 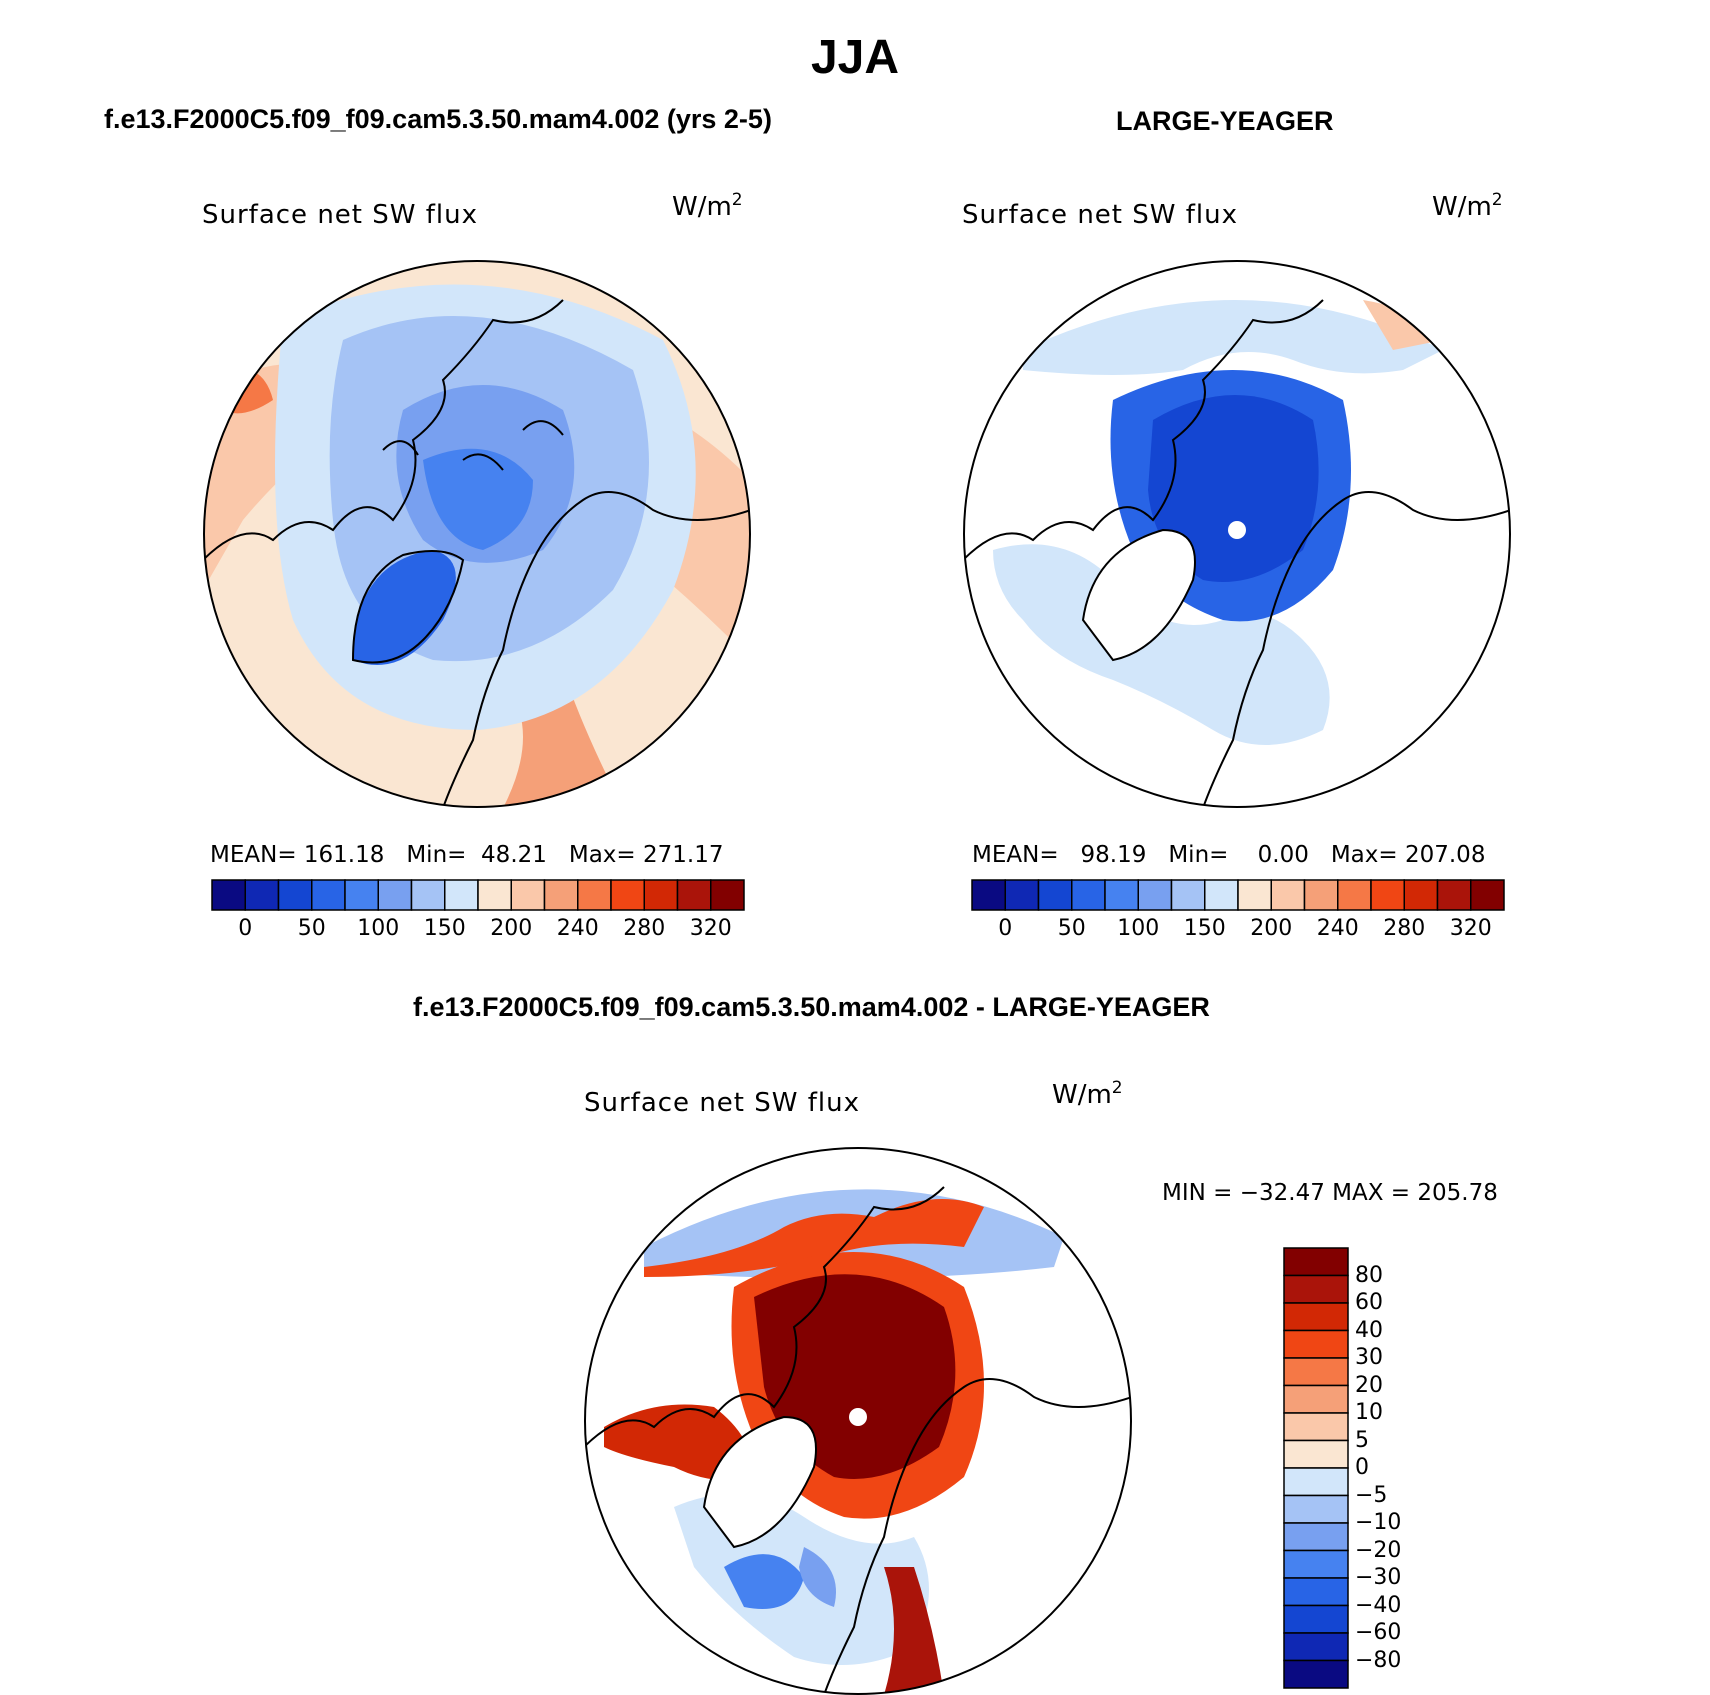 I want to click on right-colorbar-ticks: 0 50 100 150 200 240 280 320, so click(x=1238, y=931).